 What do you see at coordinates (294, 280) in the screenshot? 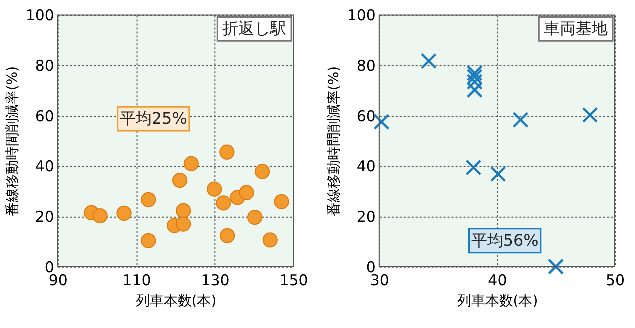
I see `x-tick-label: 150` at bounding box center [294, 280].